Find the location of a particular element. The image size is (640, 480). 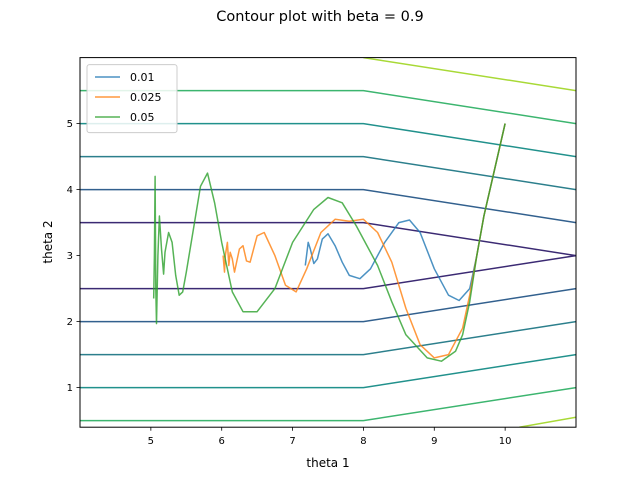

y-axis-label: theta 2 is located at coordinates (48, 241).